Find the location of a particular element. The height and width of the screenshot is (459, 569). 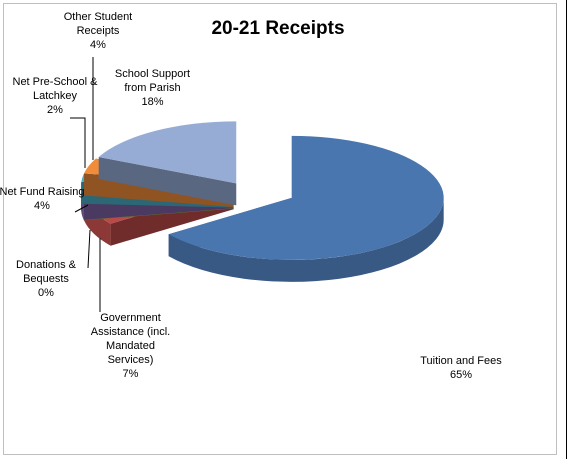

category-label: Tuition and Fees is located at coordinates (461, 361).